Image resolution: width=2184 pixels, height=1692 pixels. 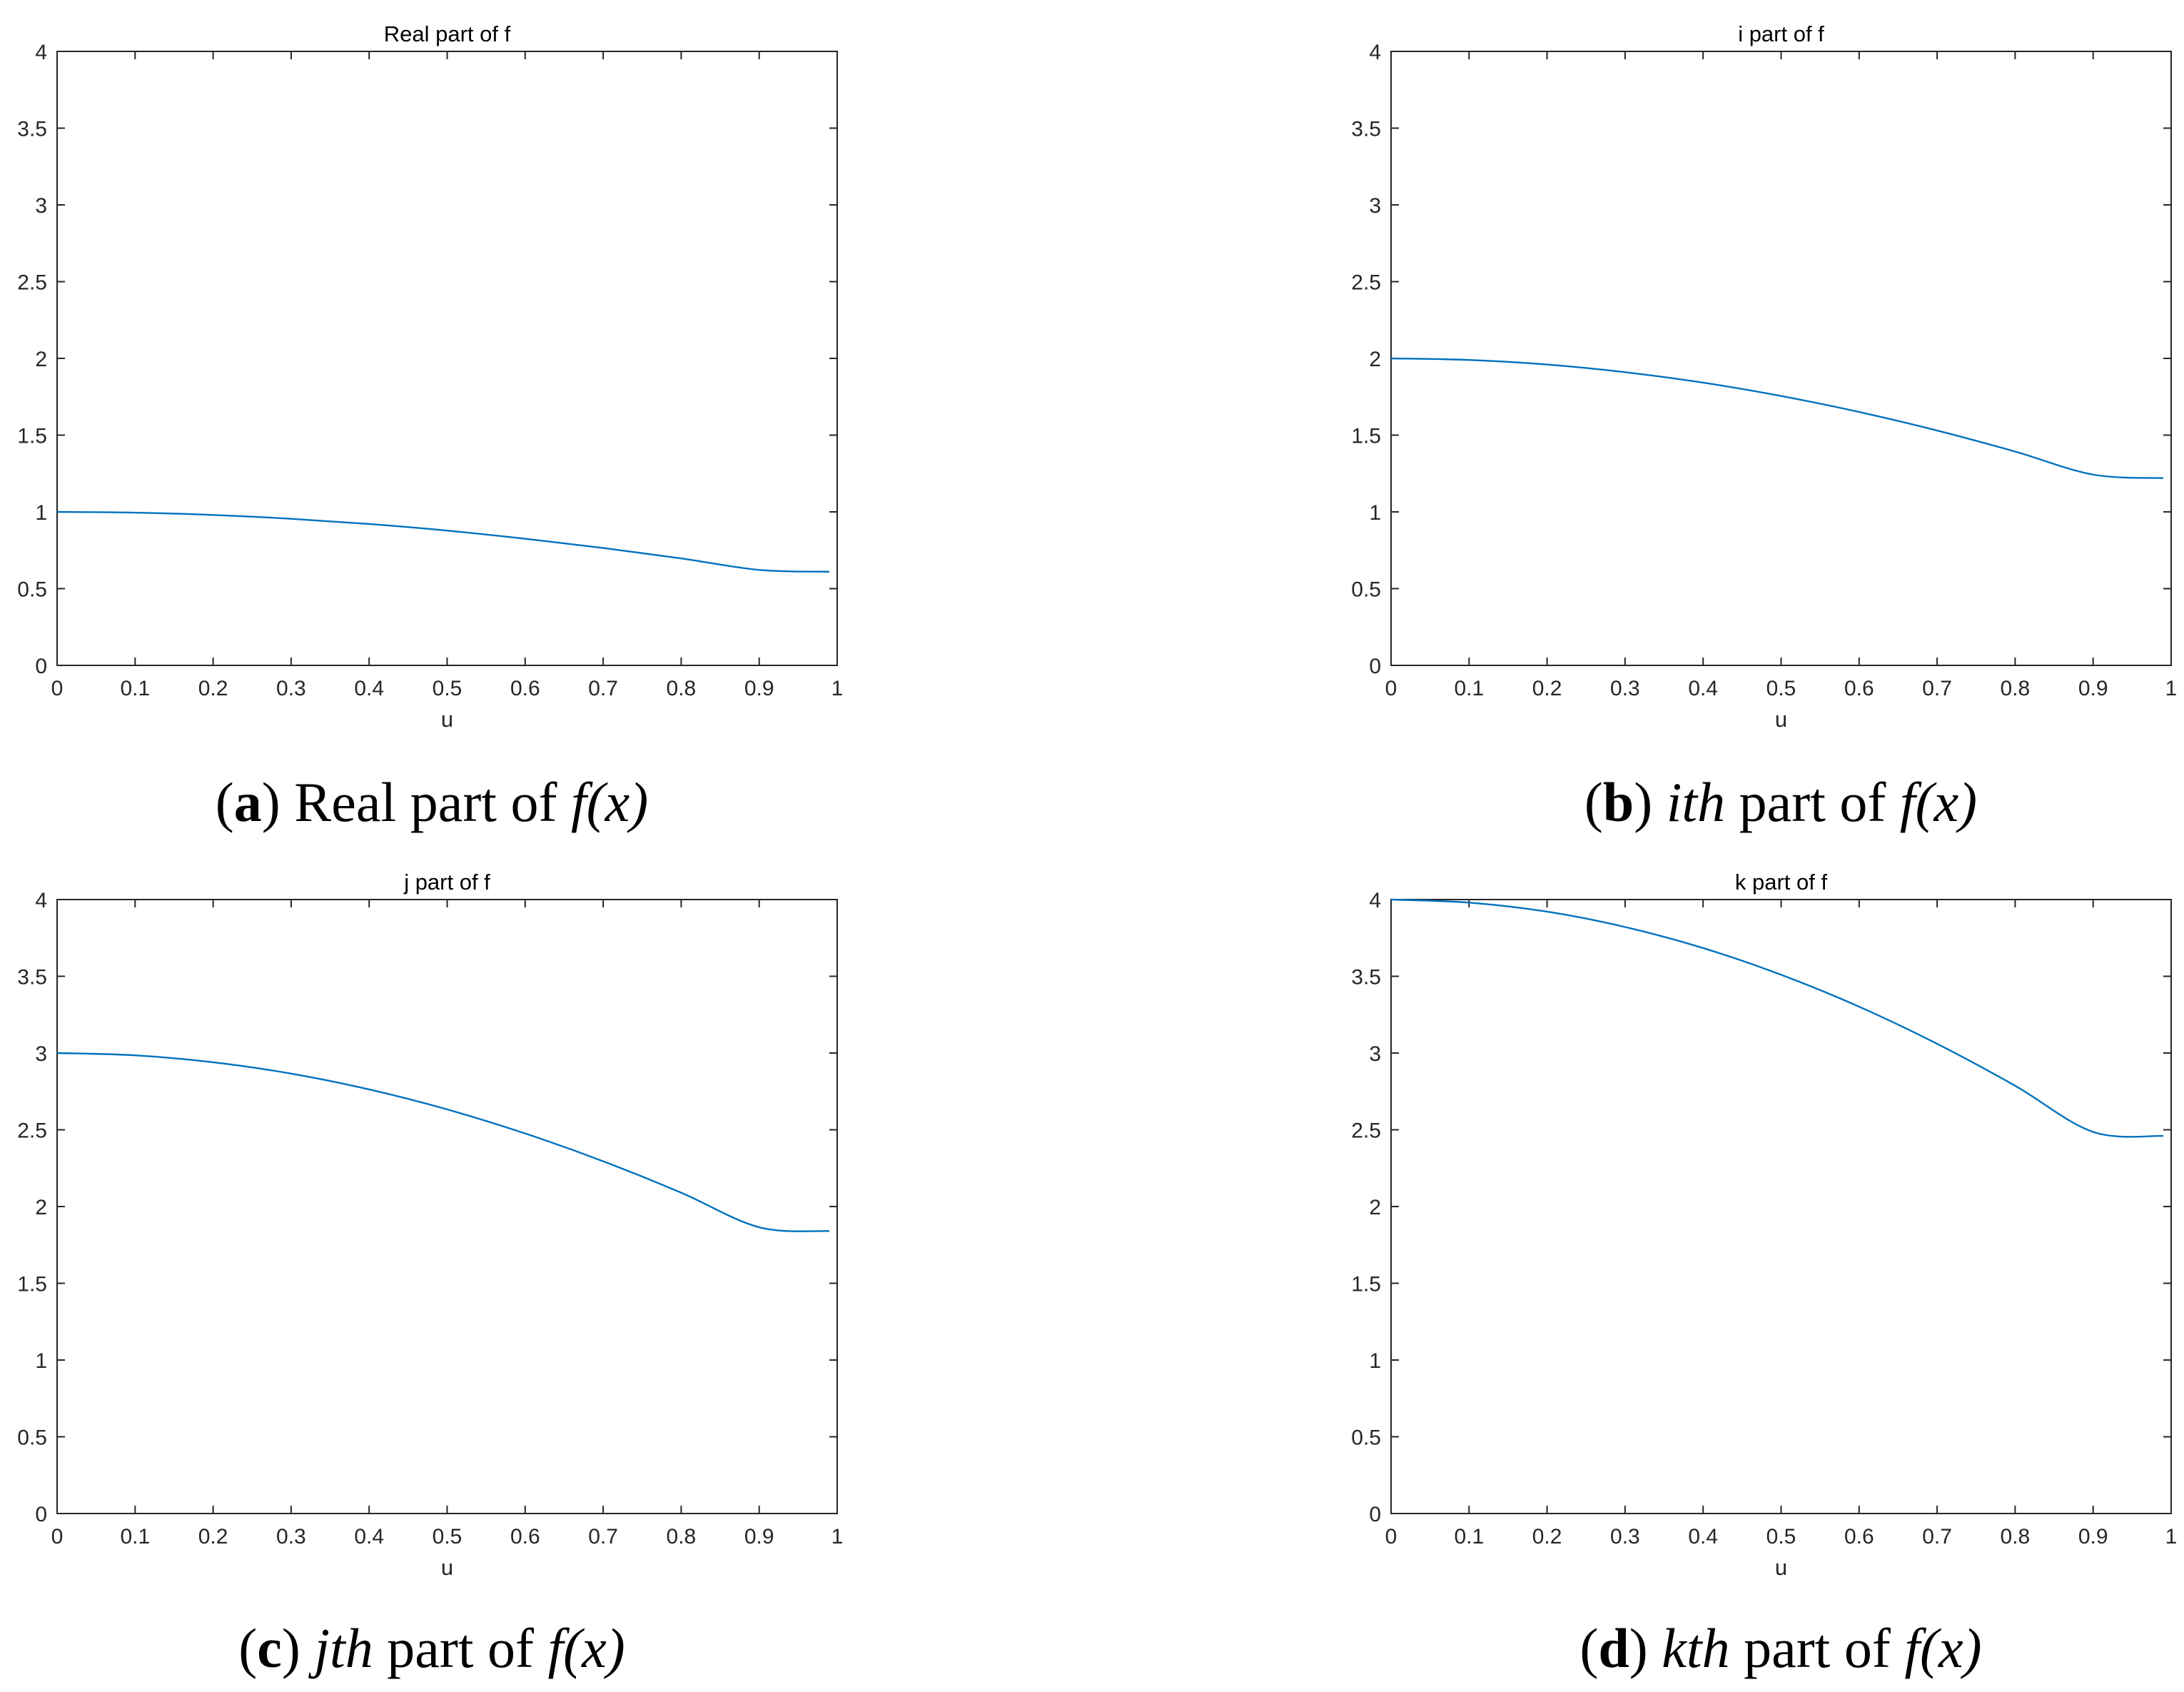 I want to click on chart-title: i part of f, so click(x=1781, y=34).